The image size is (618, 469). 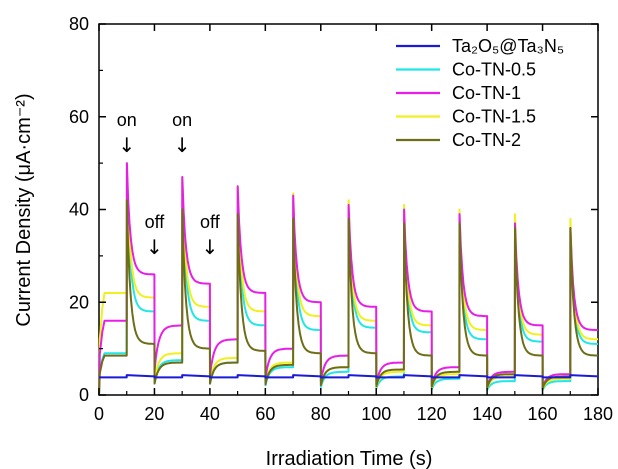 I want to click on legend-label-4: Co-TN-2, so click(x=486, y=140).